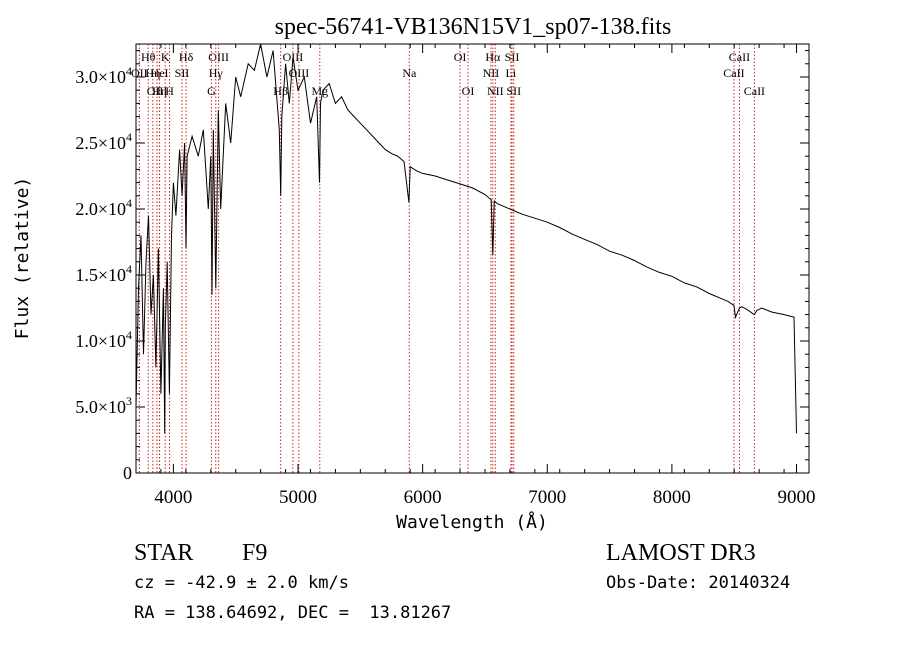 The image size is (900, 649). What do you see at coordinates (298, 497) in the screenshot?
I see `x-tick-label: 5000` at bounding box center [298, 497].